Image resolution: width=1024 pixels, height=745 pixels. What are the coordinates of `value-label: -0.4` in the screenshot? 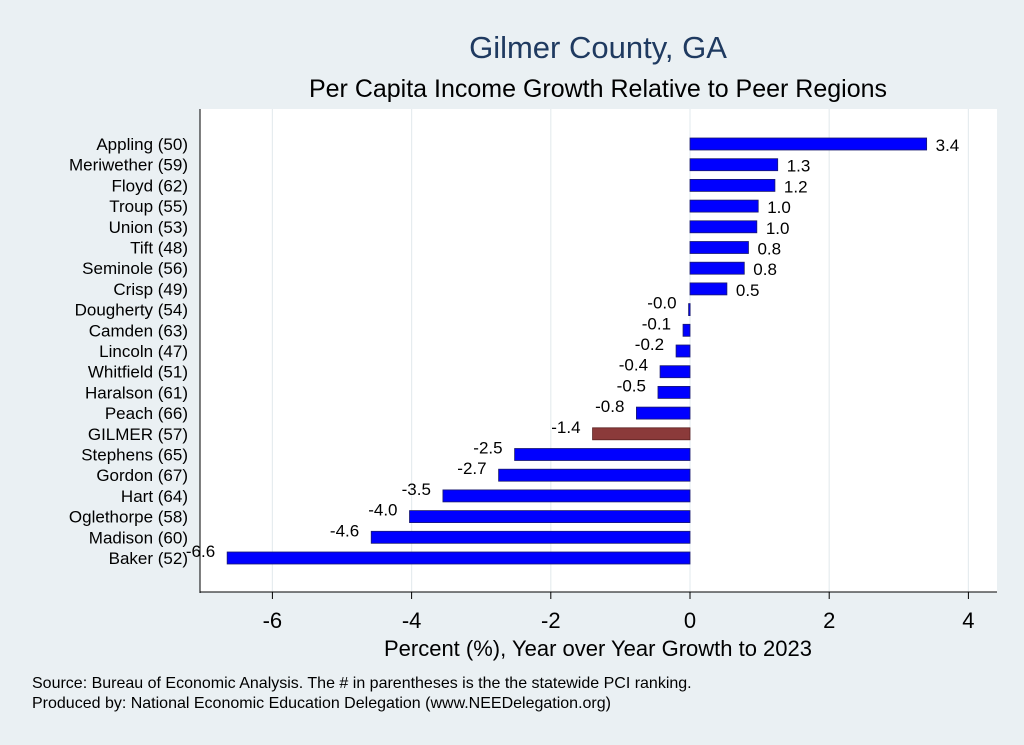 It's located at (633, 365).